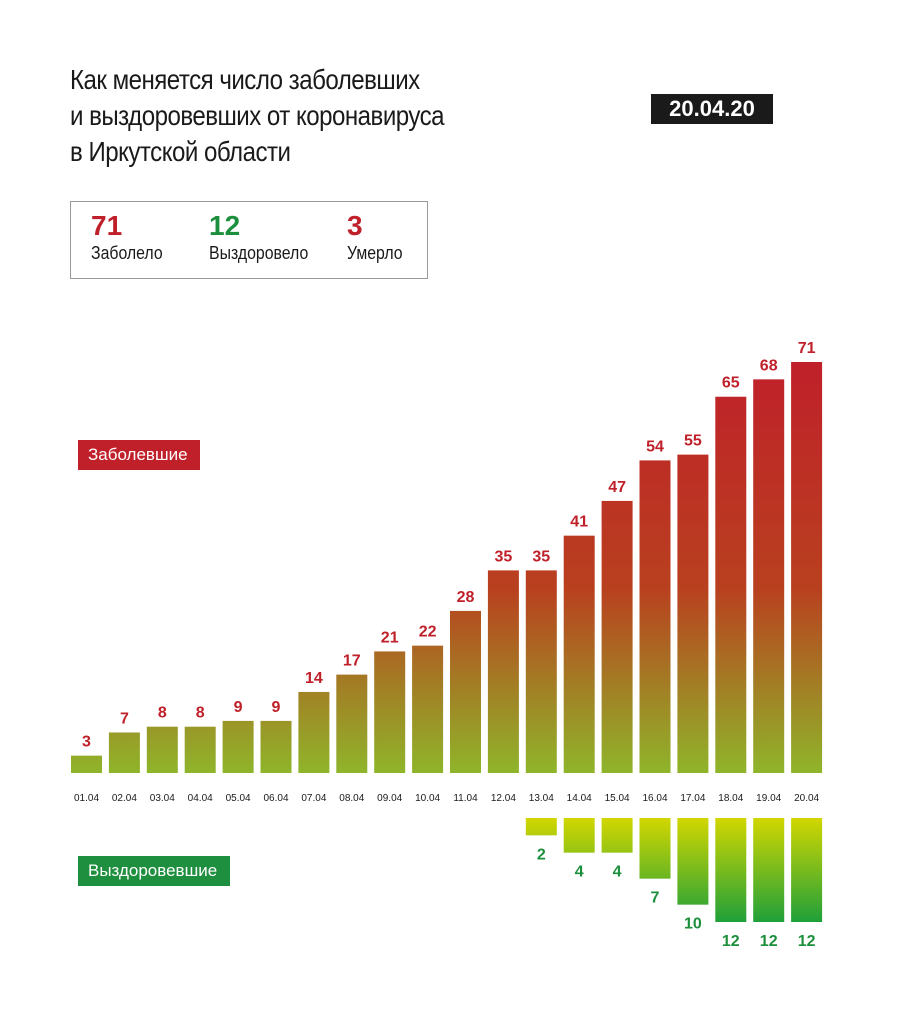 Image resolution: width=900 pixels, height=1020 pixels. I want to click on x-tick-label: 11.04, so click(465, 798).